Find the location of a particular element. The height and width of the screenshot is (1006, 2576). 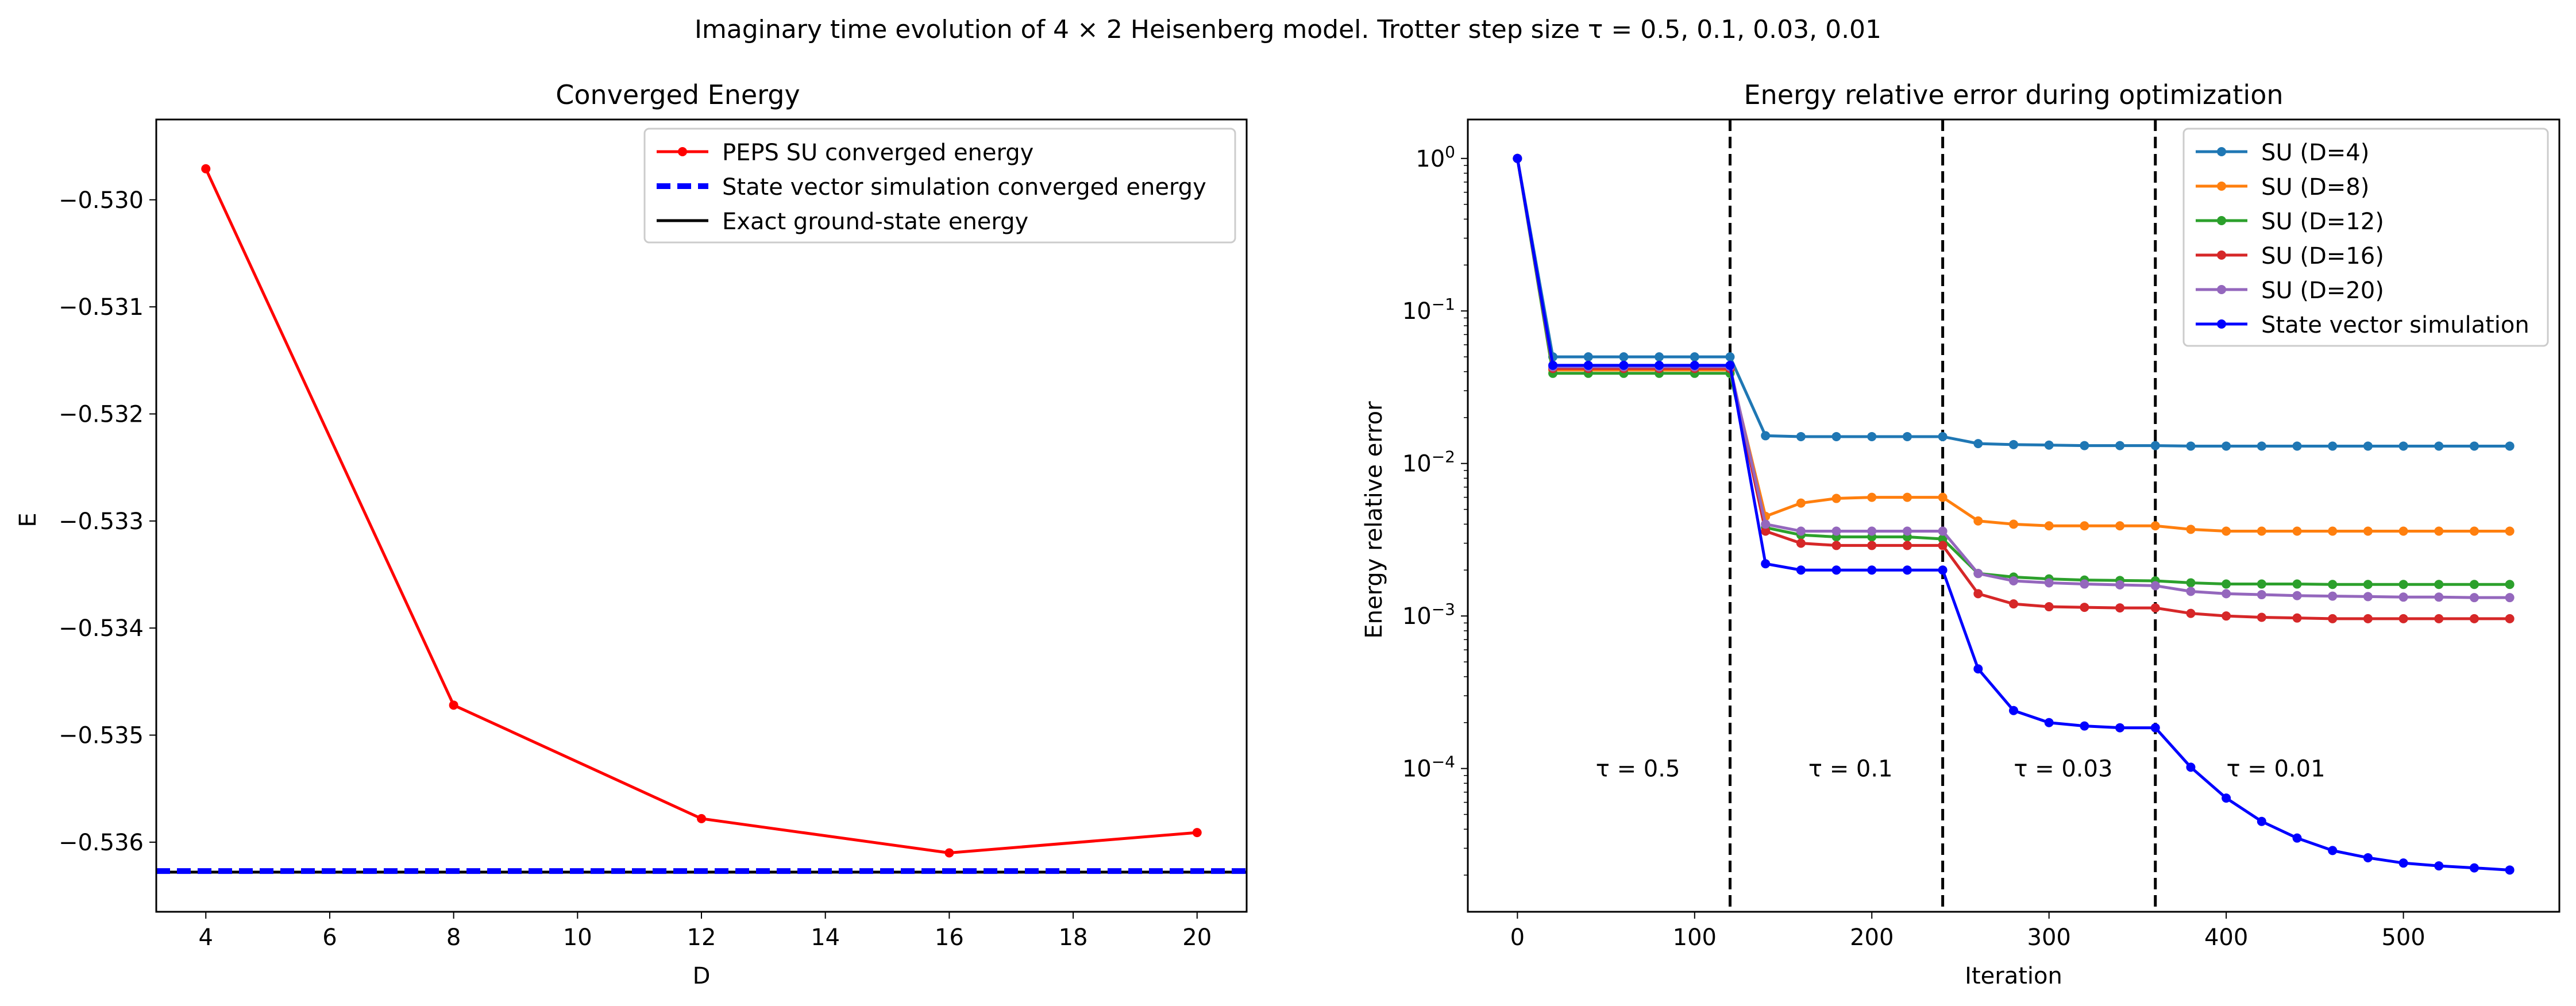

x-tick-label: 20 is located at coordinates (1197, 937).